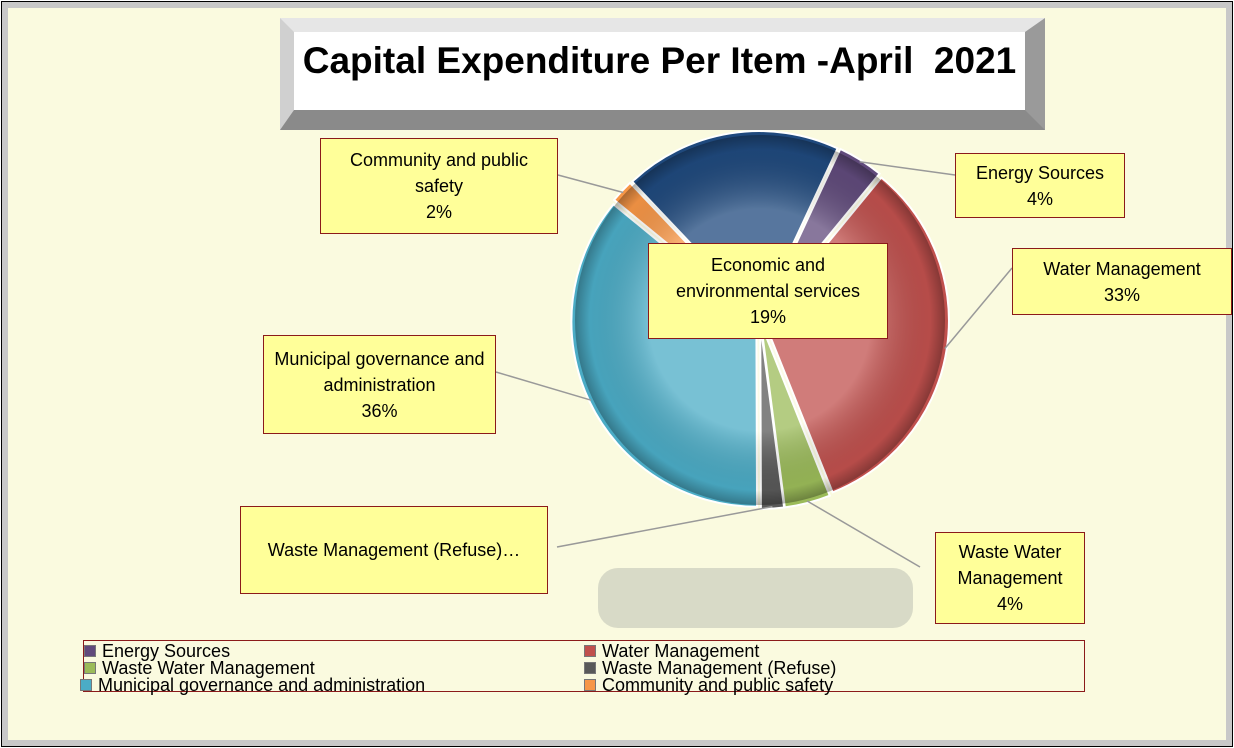 The height and width of the screenshot is (748, 1234). I want to click on legend-entry: Municipal governance and administration, so click(252, 685).